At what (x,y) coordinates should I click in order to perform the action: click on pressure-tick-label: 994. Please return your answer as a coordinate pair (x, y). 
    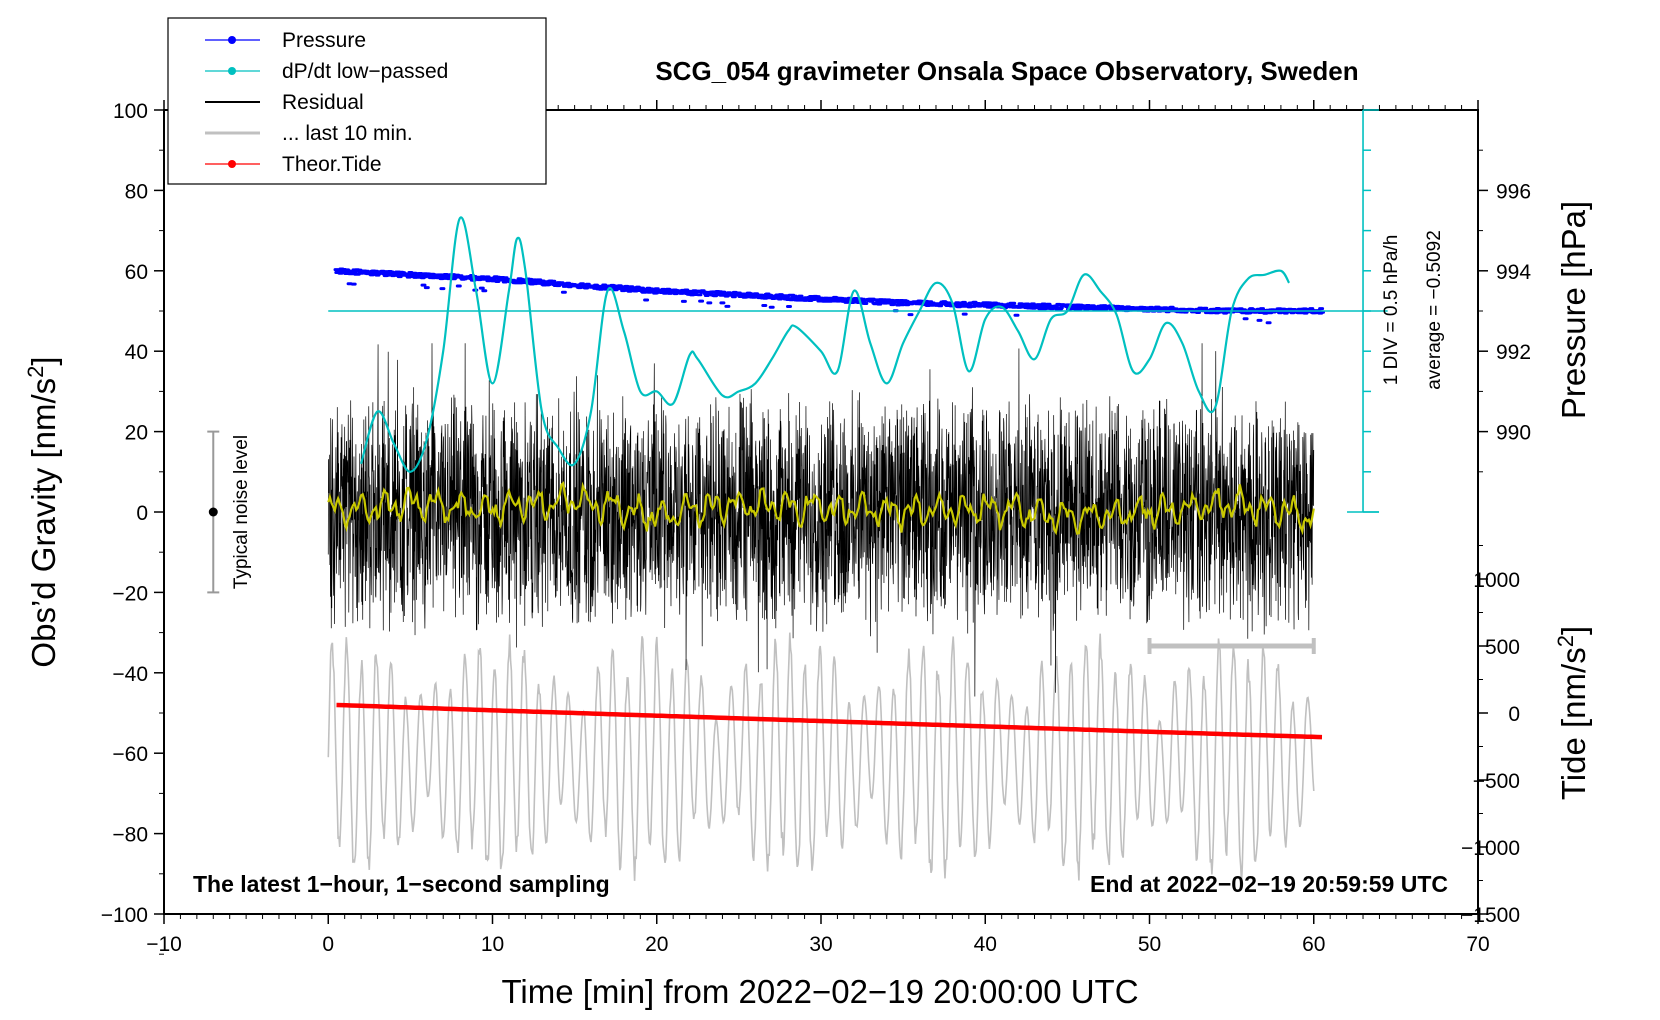
    Looking at the image, I should click on (1513, 272).